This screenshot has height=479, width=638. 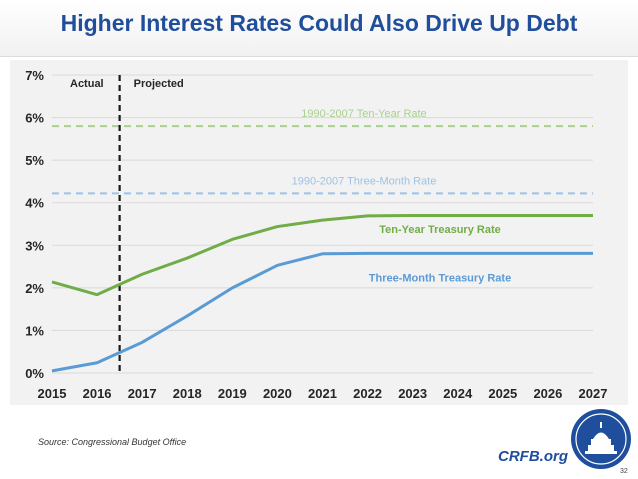 I want to click on x-tick-label: 2025, so click(x=502, y=393).